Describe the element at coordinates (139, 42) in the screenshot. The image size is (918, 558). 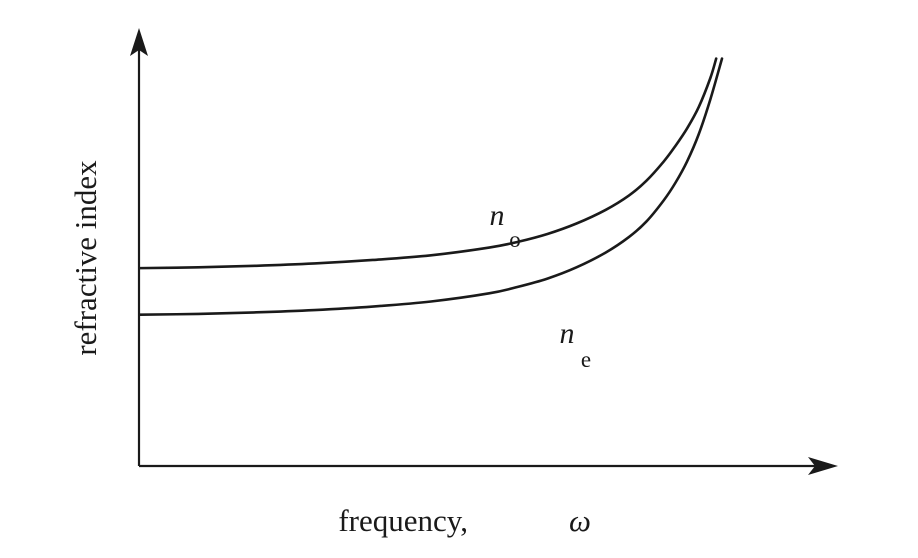
I see `y-axis-arrowhead` at that location.